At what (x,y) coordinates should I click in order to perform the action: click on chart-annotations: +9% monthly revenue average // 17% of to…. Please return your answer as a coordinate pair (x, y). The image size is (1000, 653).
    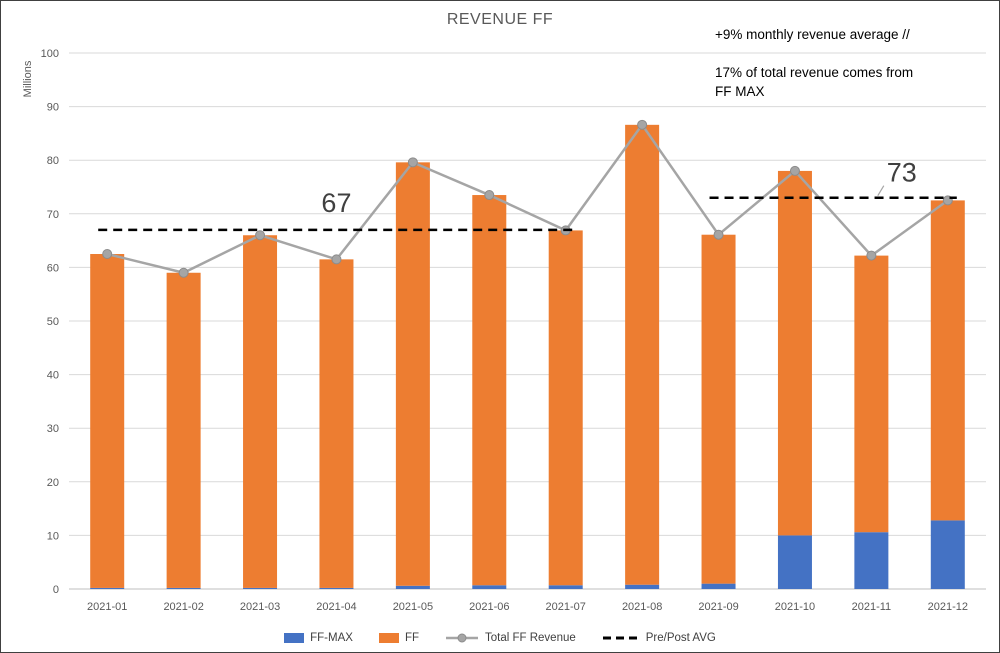
    Looking at the image, I should click on (815, 72).